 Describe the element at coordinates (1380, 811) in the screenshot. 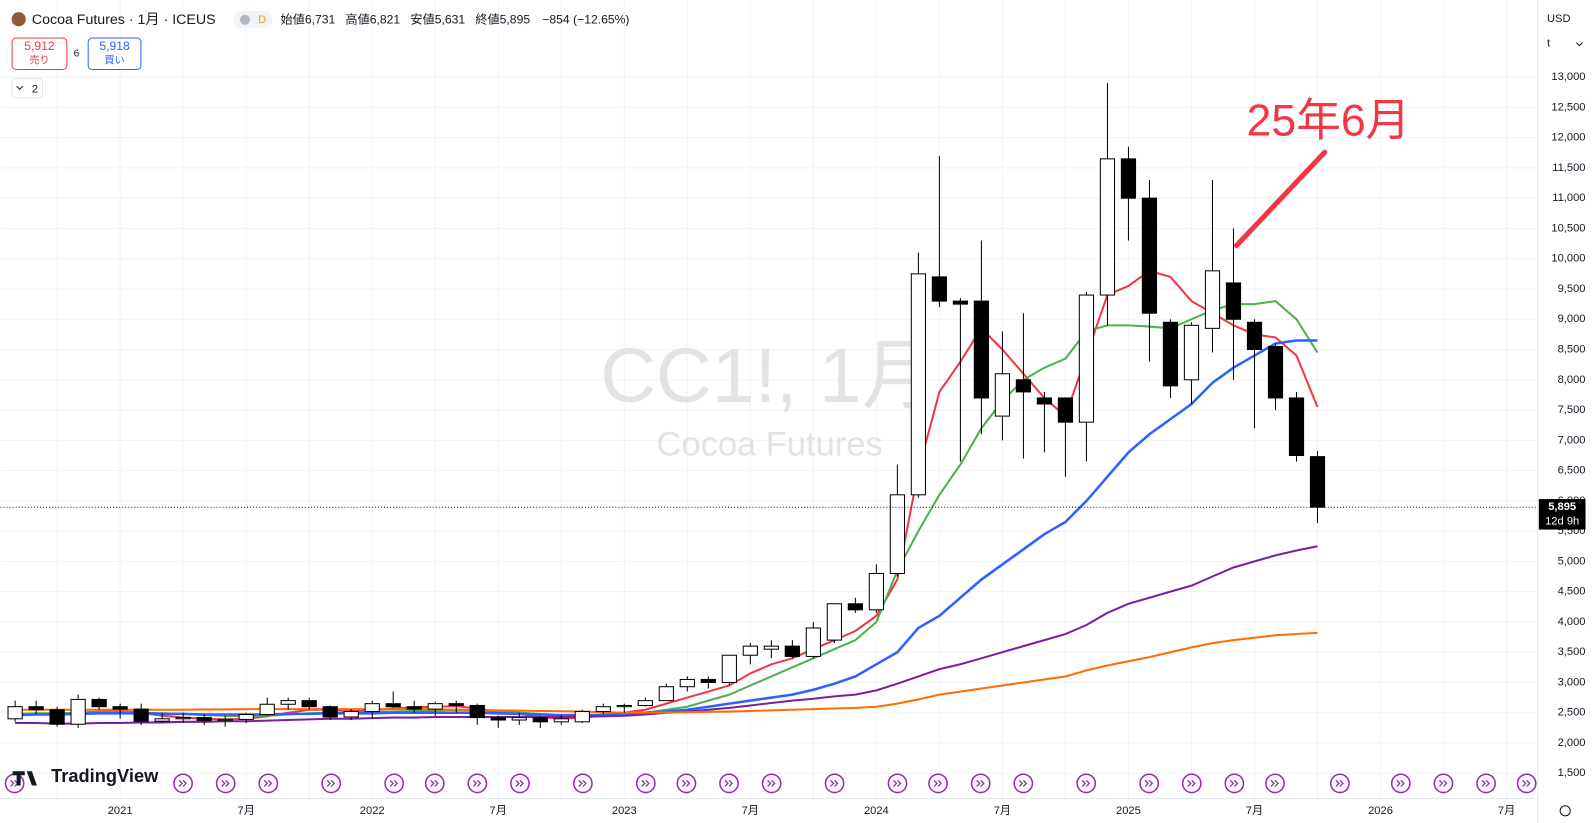

I see `x-tick-label: 2026` at that location.